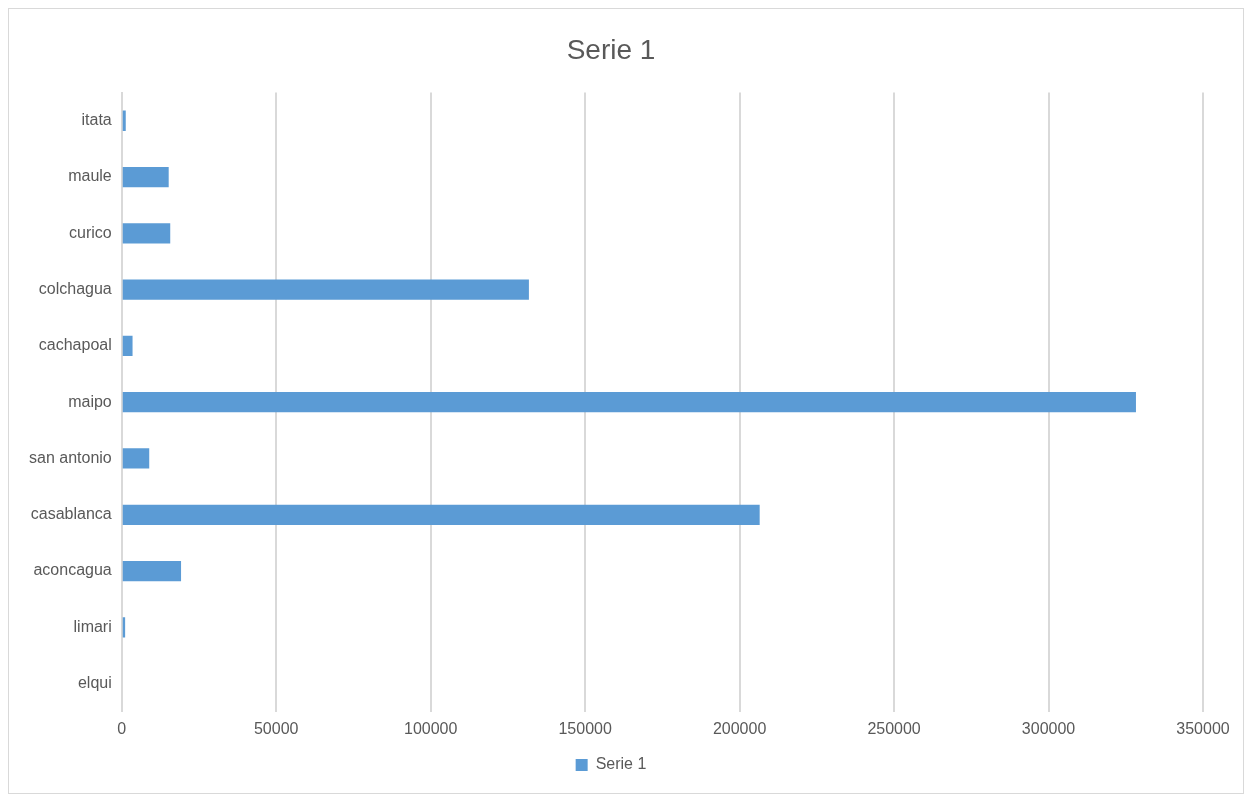 The image size is (1252, 802). What do you see at coordinates (70, 457) in the screenshot?
I see `y-tick-label: san antonio` at bounding box center [70, 457].